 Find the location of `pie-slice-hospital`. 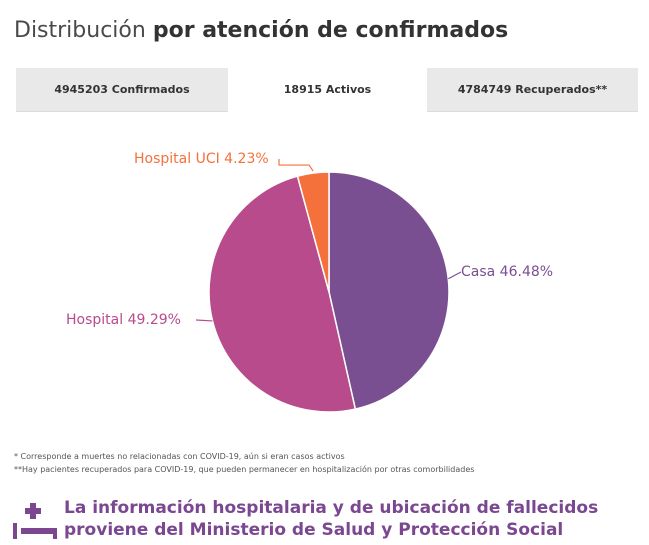

pie-slice-hospital is located at coordinates (282, 294).